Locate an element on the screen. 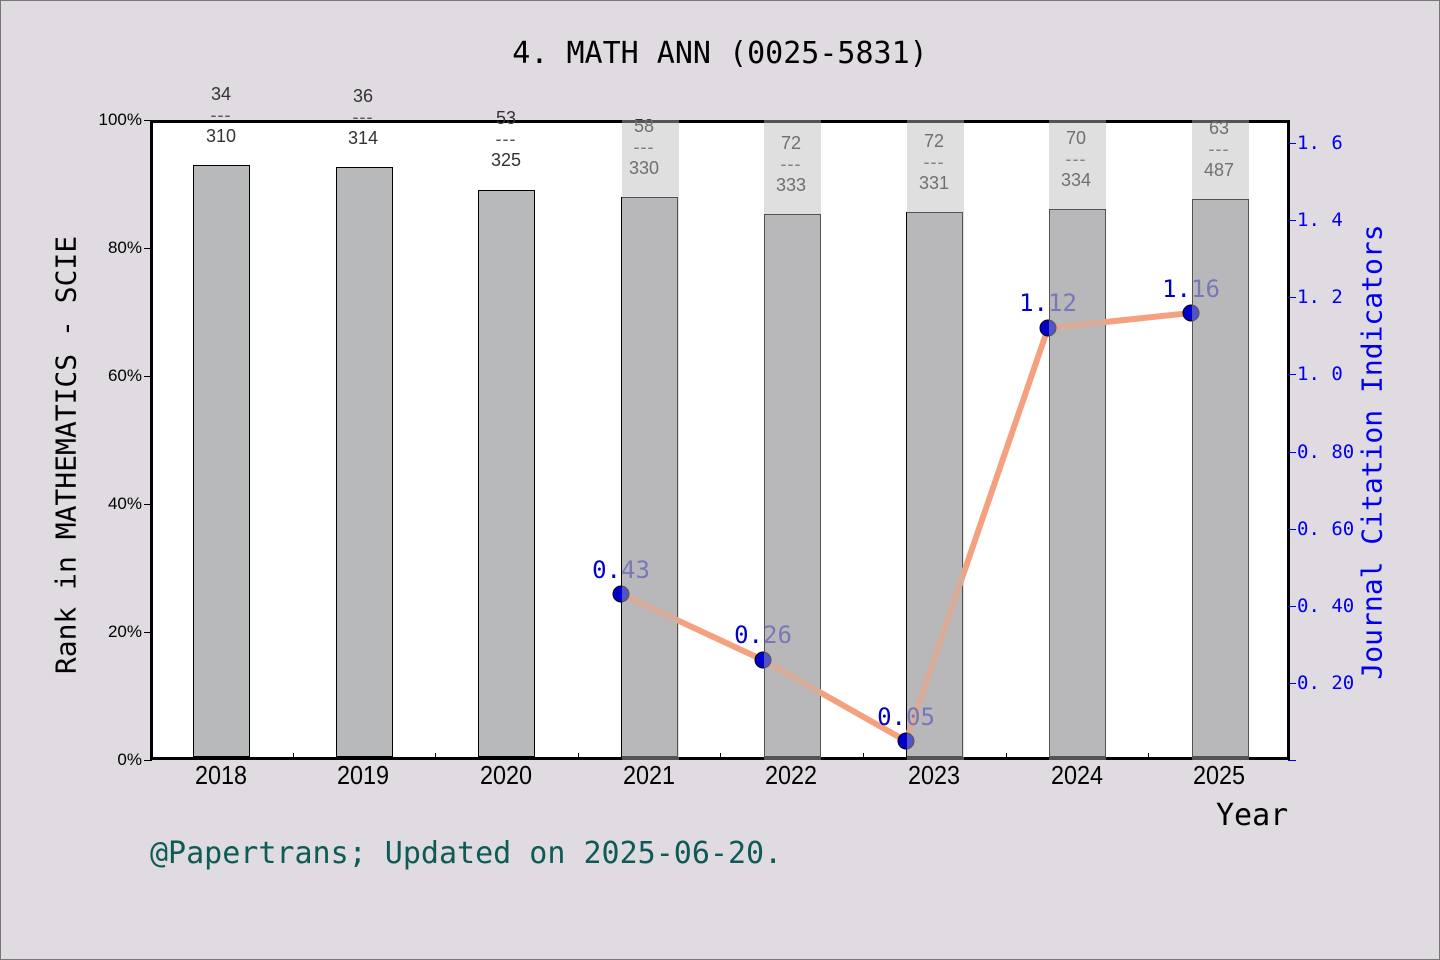 Image resolution: width=1440 pixels, height=960 pixels. chart-title: 4. MATH ANN (0025-5831) is located at coordinates (720, 53).